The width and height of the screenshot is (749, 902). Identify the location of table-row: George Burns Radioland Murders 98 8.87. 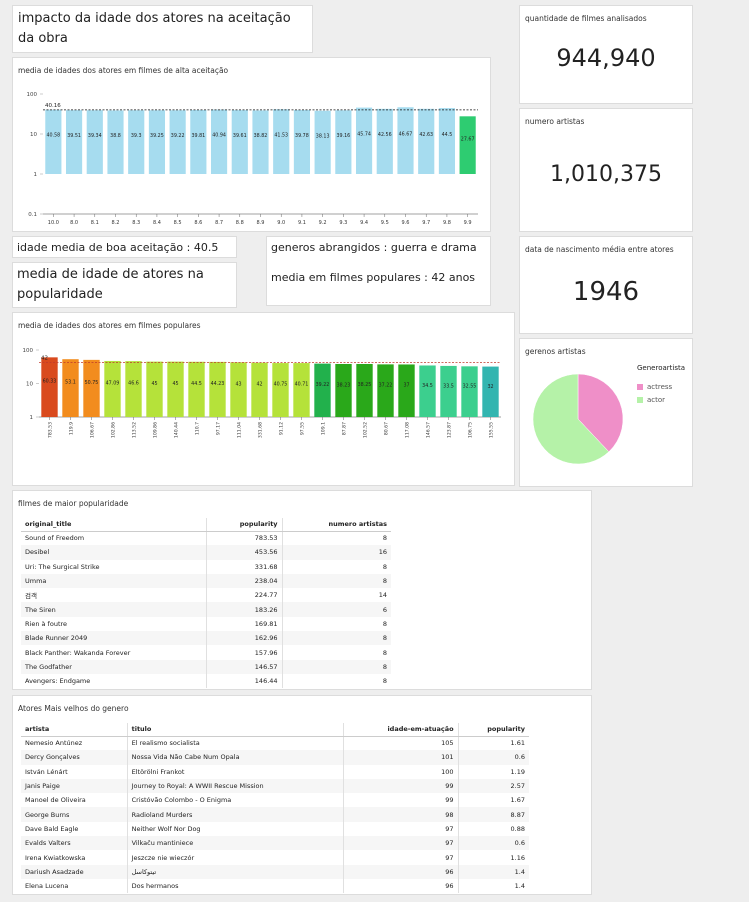
(275, 814).